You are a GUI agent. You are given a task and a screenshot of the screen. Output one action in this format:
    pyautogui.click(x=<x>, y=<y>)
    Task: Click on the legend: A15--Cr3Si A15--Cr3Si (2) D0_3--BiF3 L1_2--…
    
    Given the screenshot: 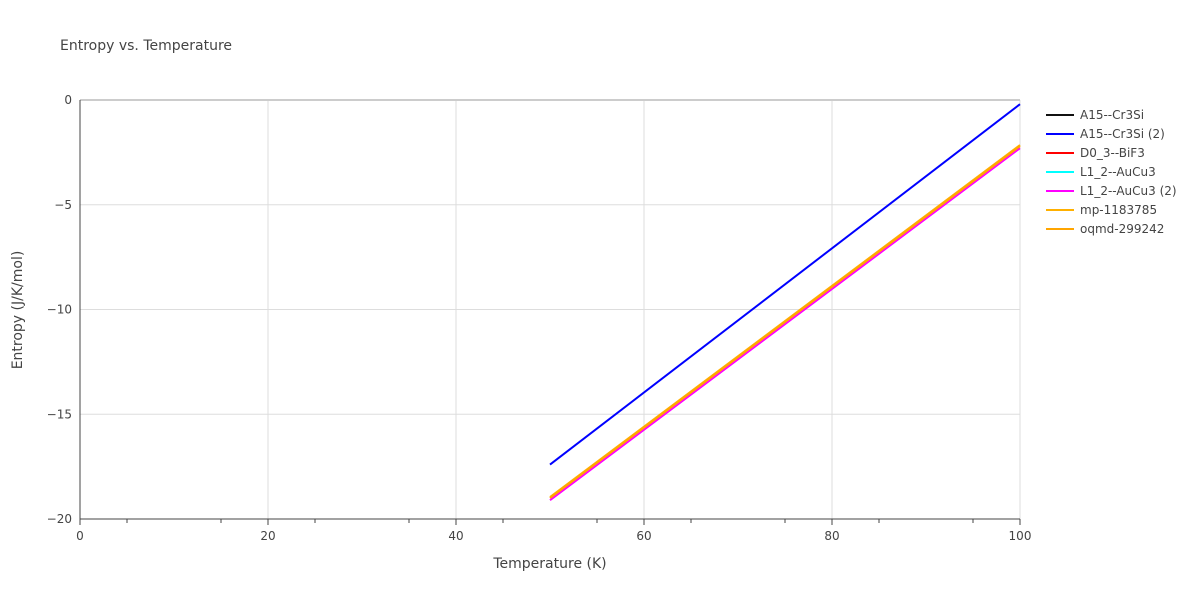 What is the action you would take?
    pyautogui.click(x=1111, y=172)
    